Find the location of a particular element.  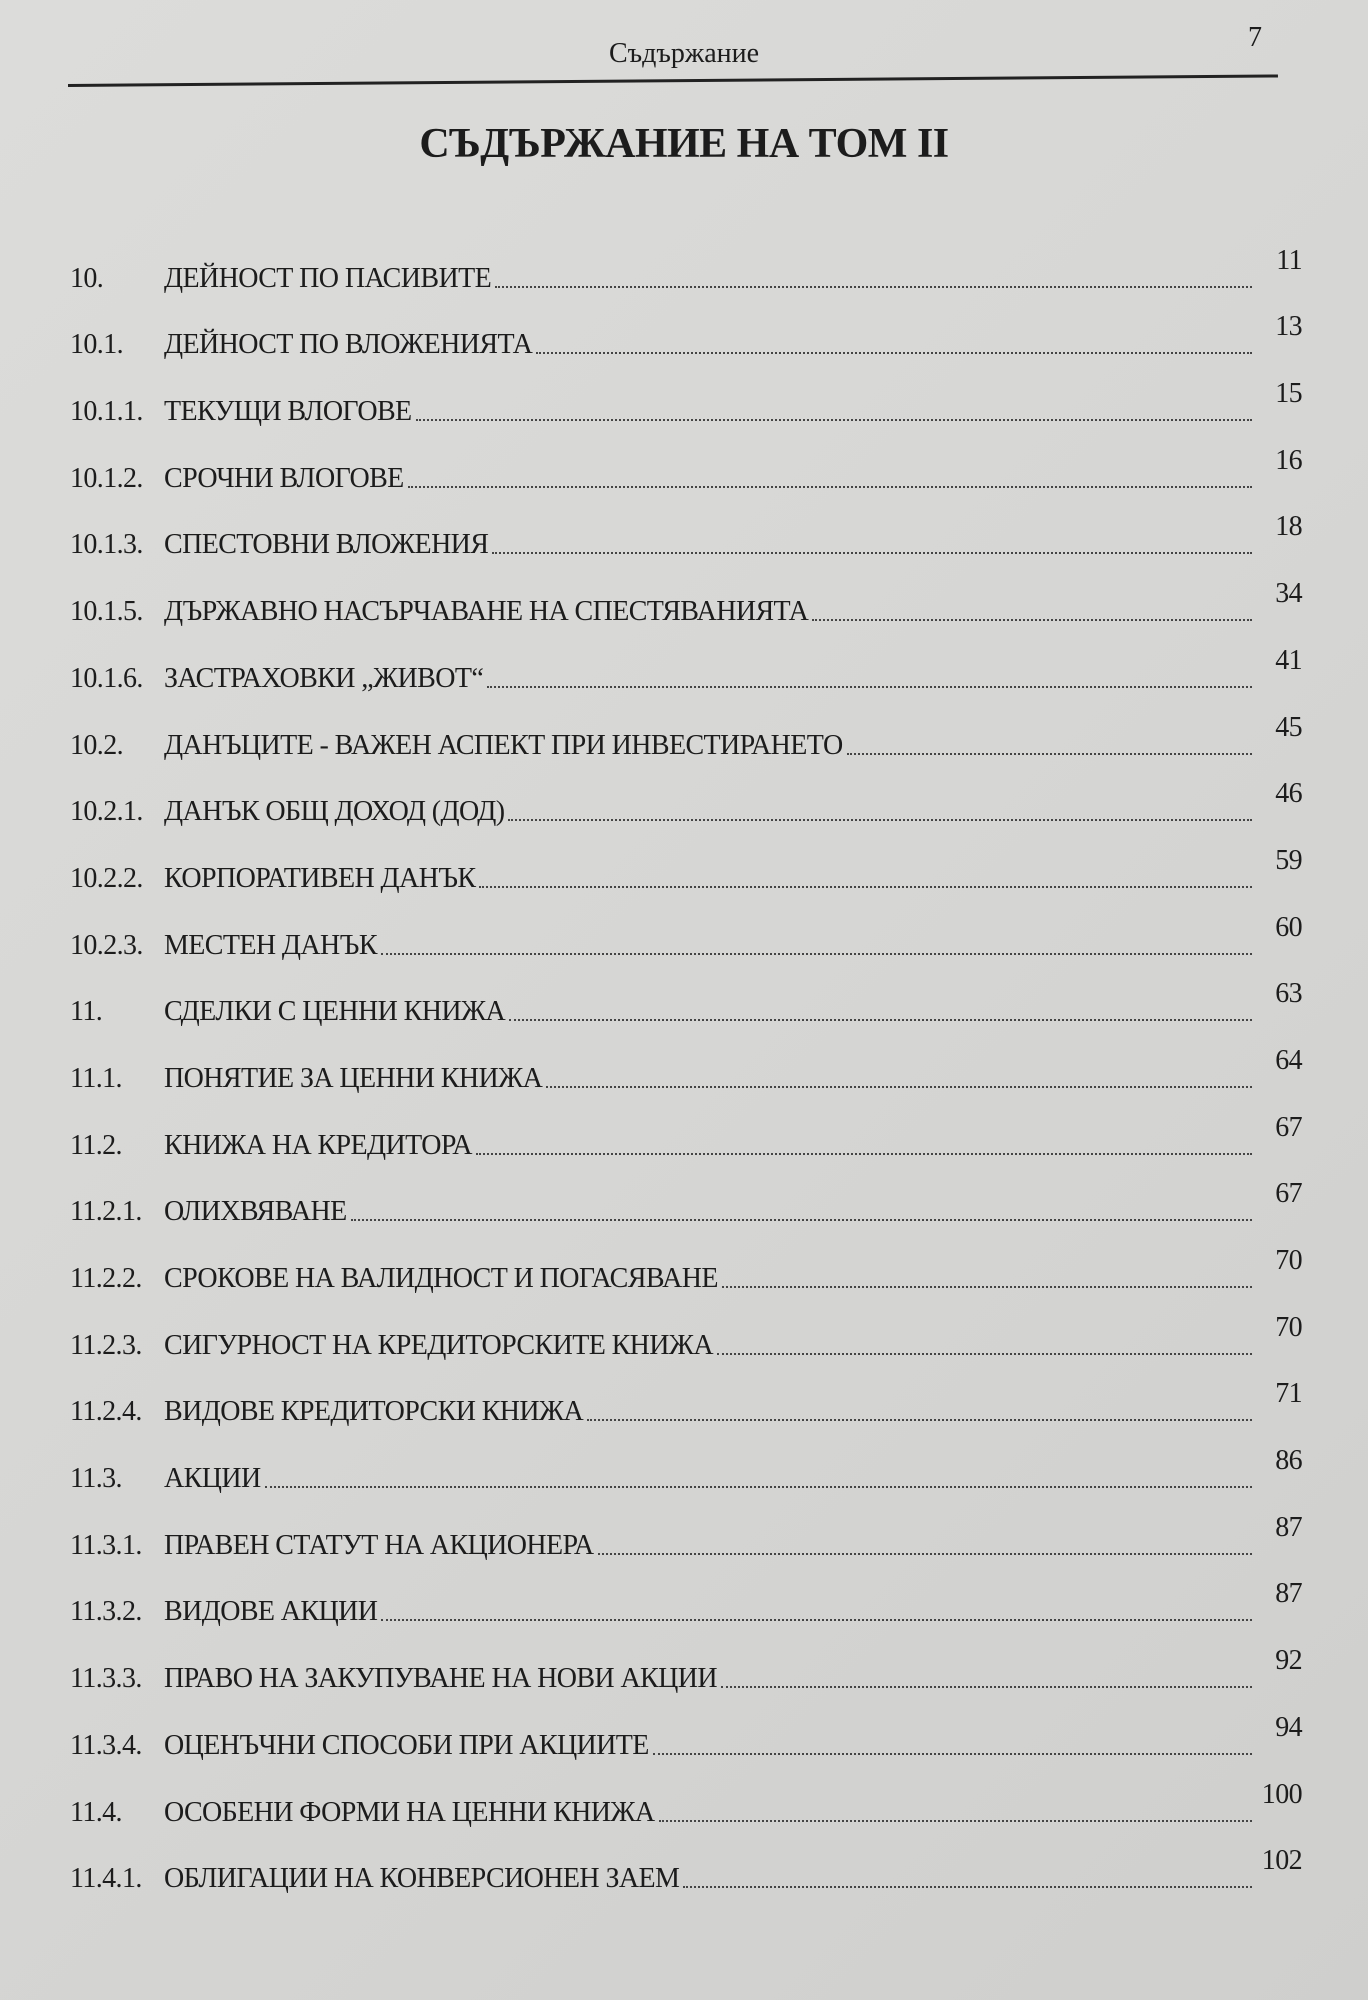

toc-entry: 10.1.2. СРОЧНИ ВЛОГОВЕ 16 is located at coordinates (686, 461).